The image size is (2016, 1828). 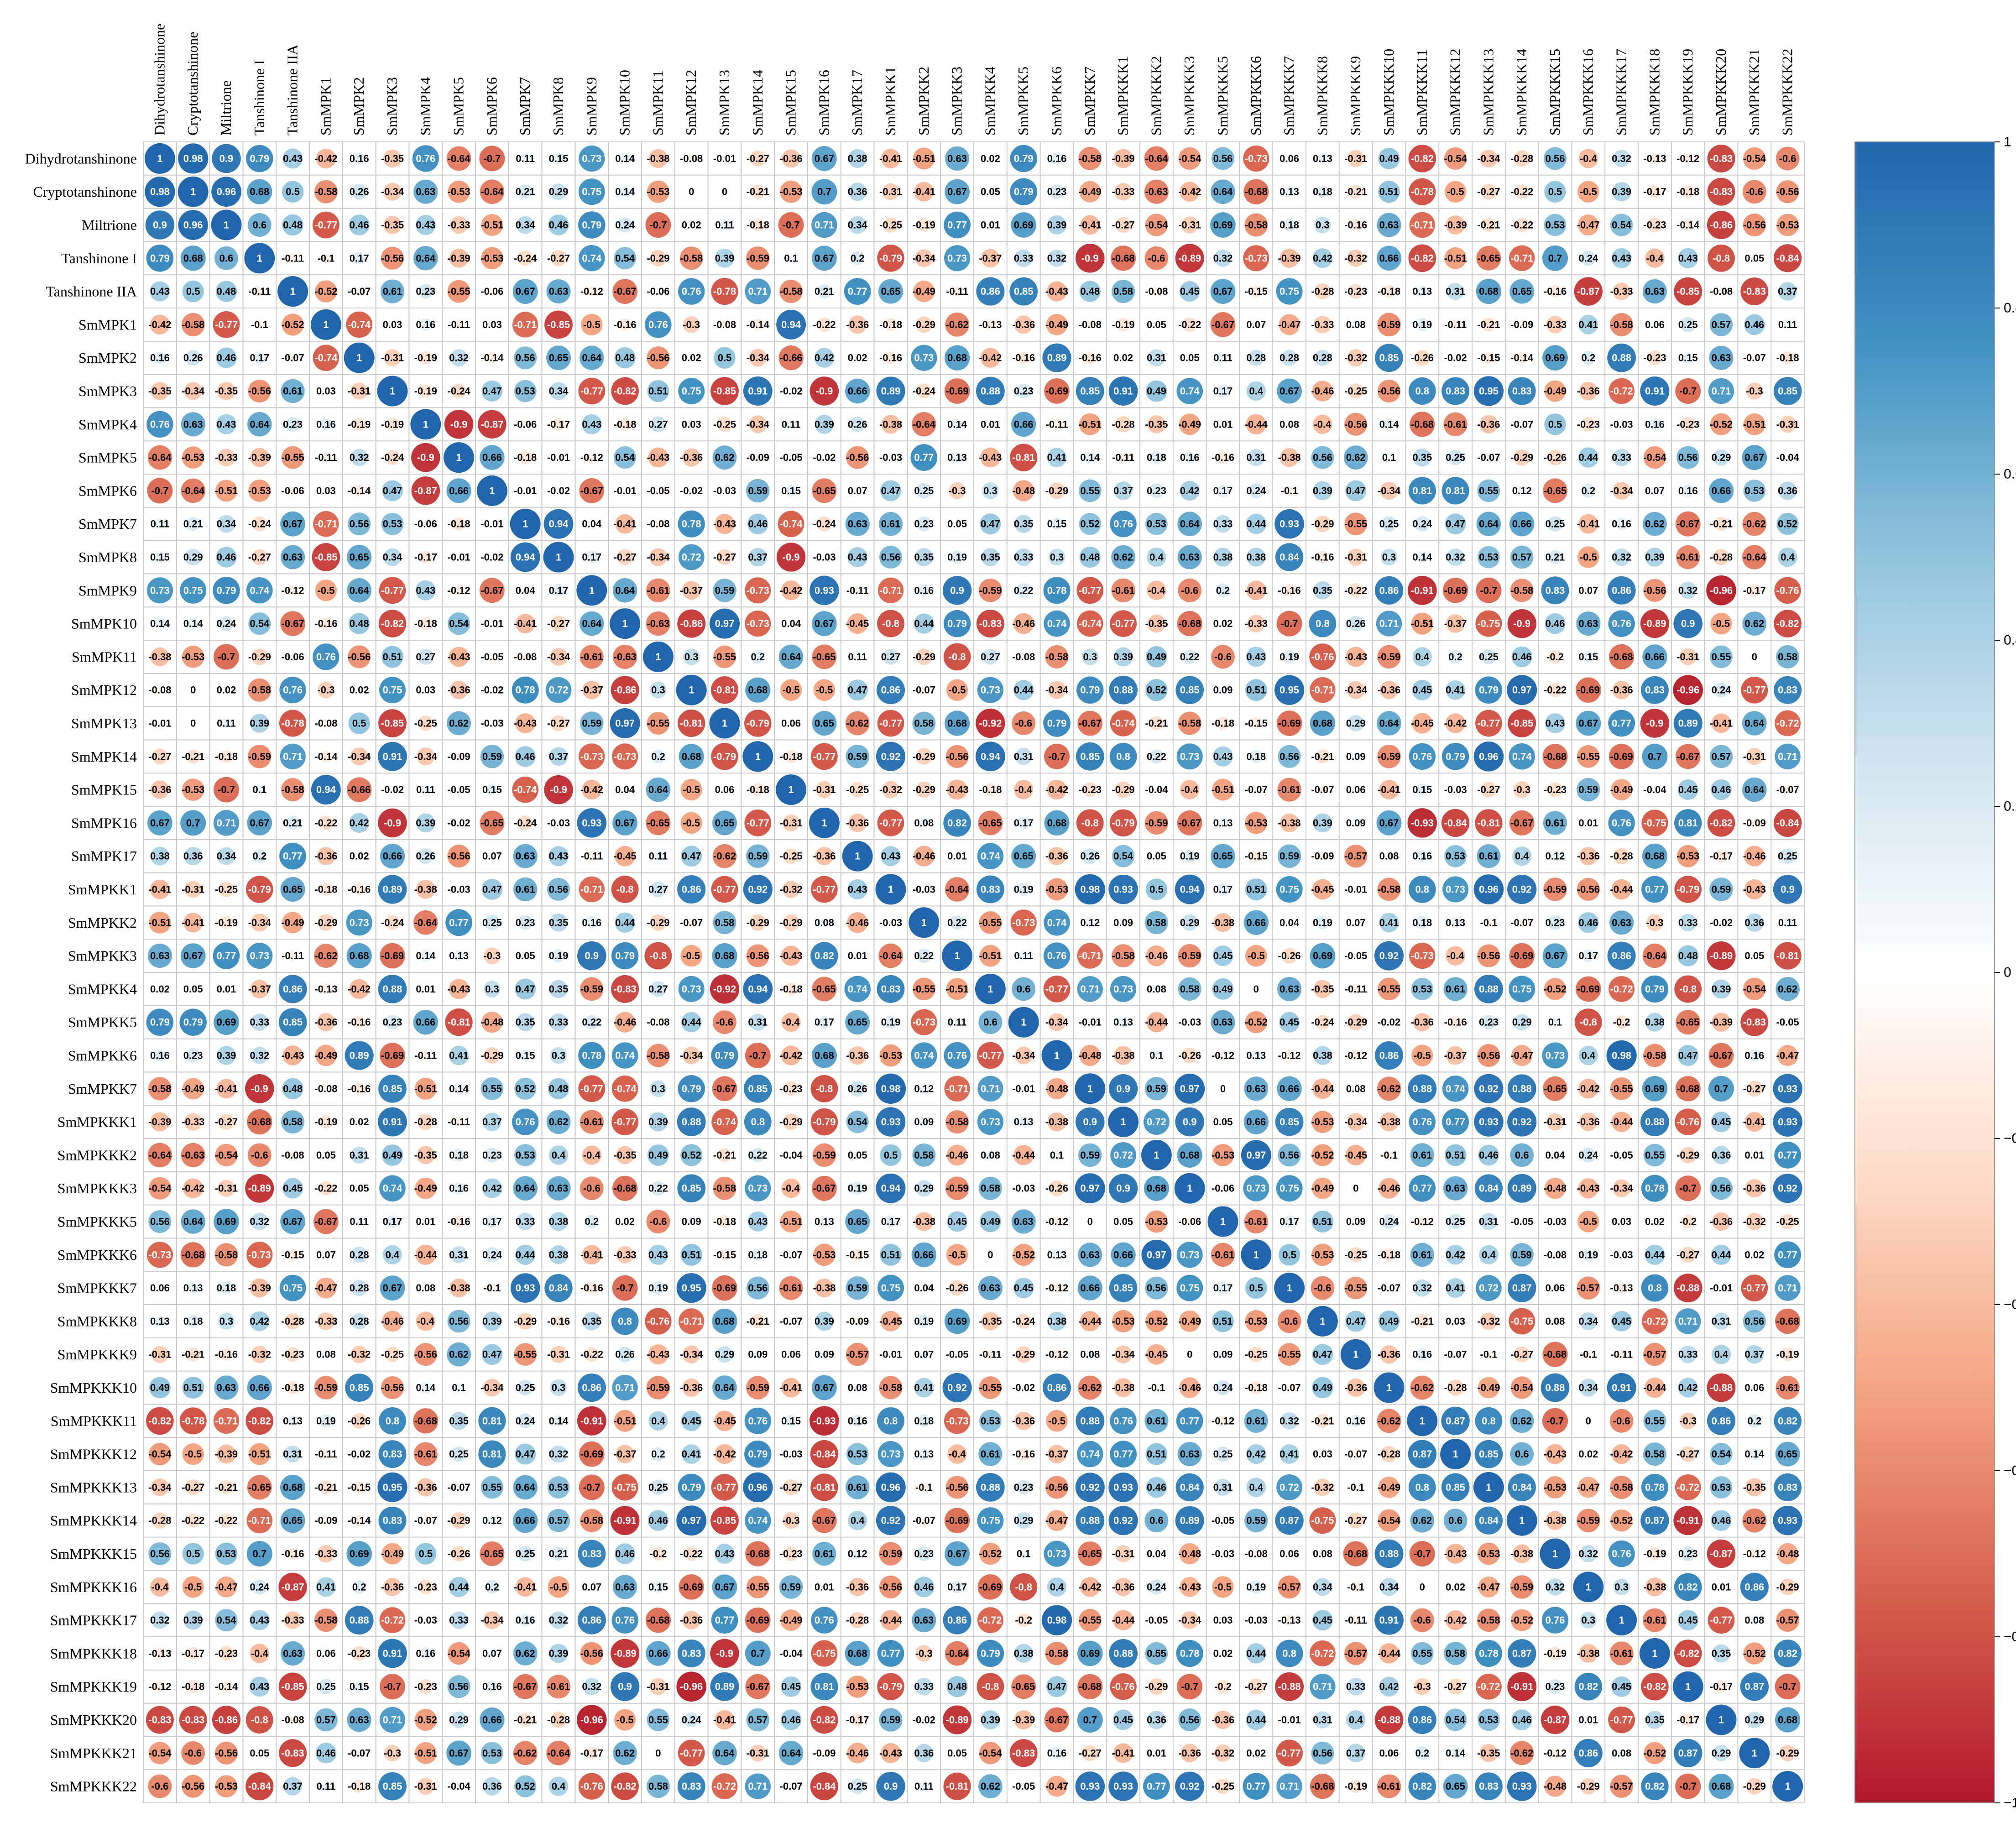 What do you see at coordinates (1588, 324) in the screenshot?
I see `cell-value: 0.41` at bounding box center [1588, 324].